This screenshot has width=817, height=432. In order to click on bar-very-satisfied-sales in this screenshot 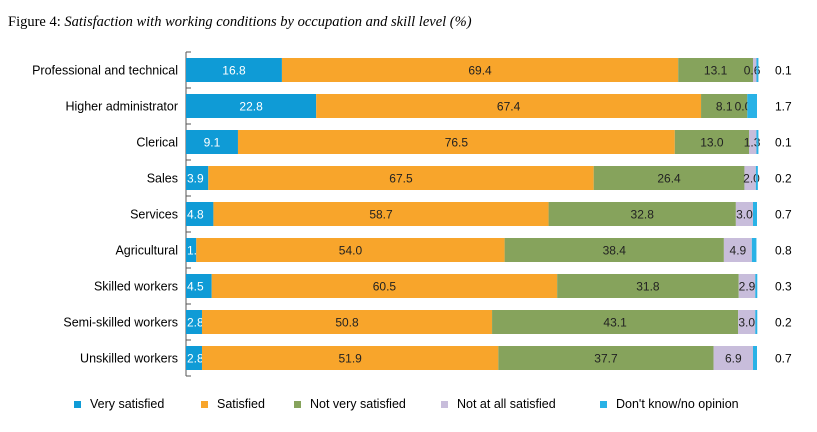, I will do `click(197, 178)`.